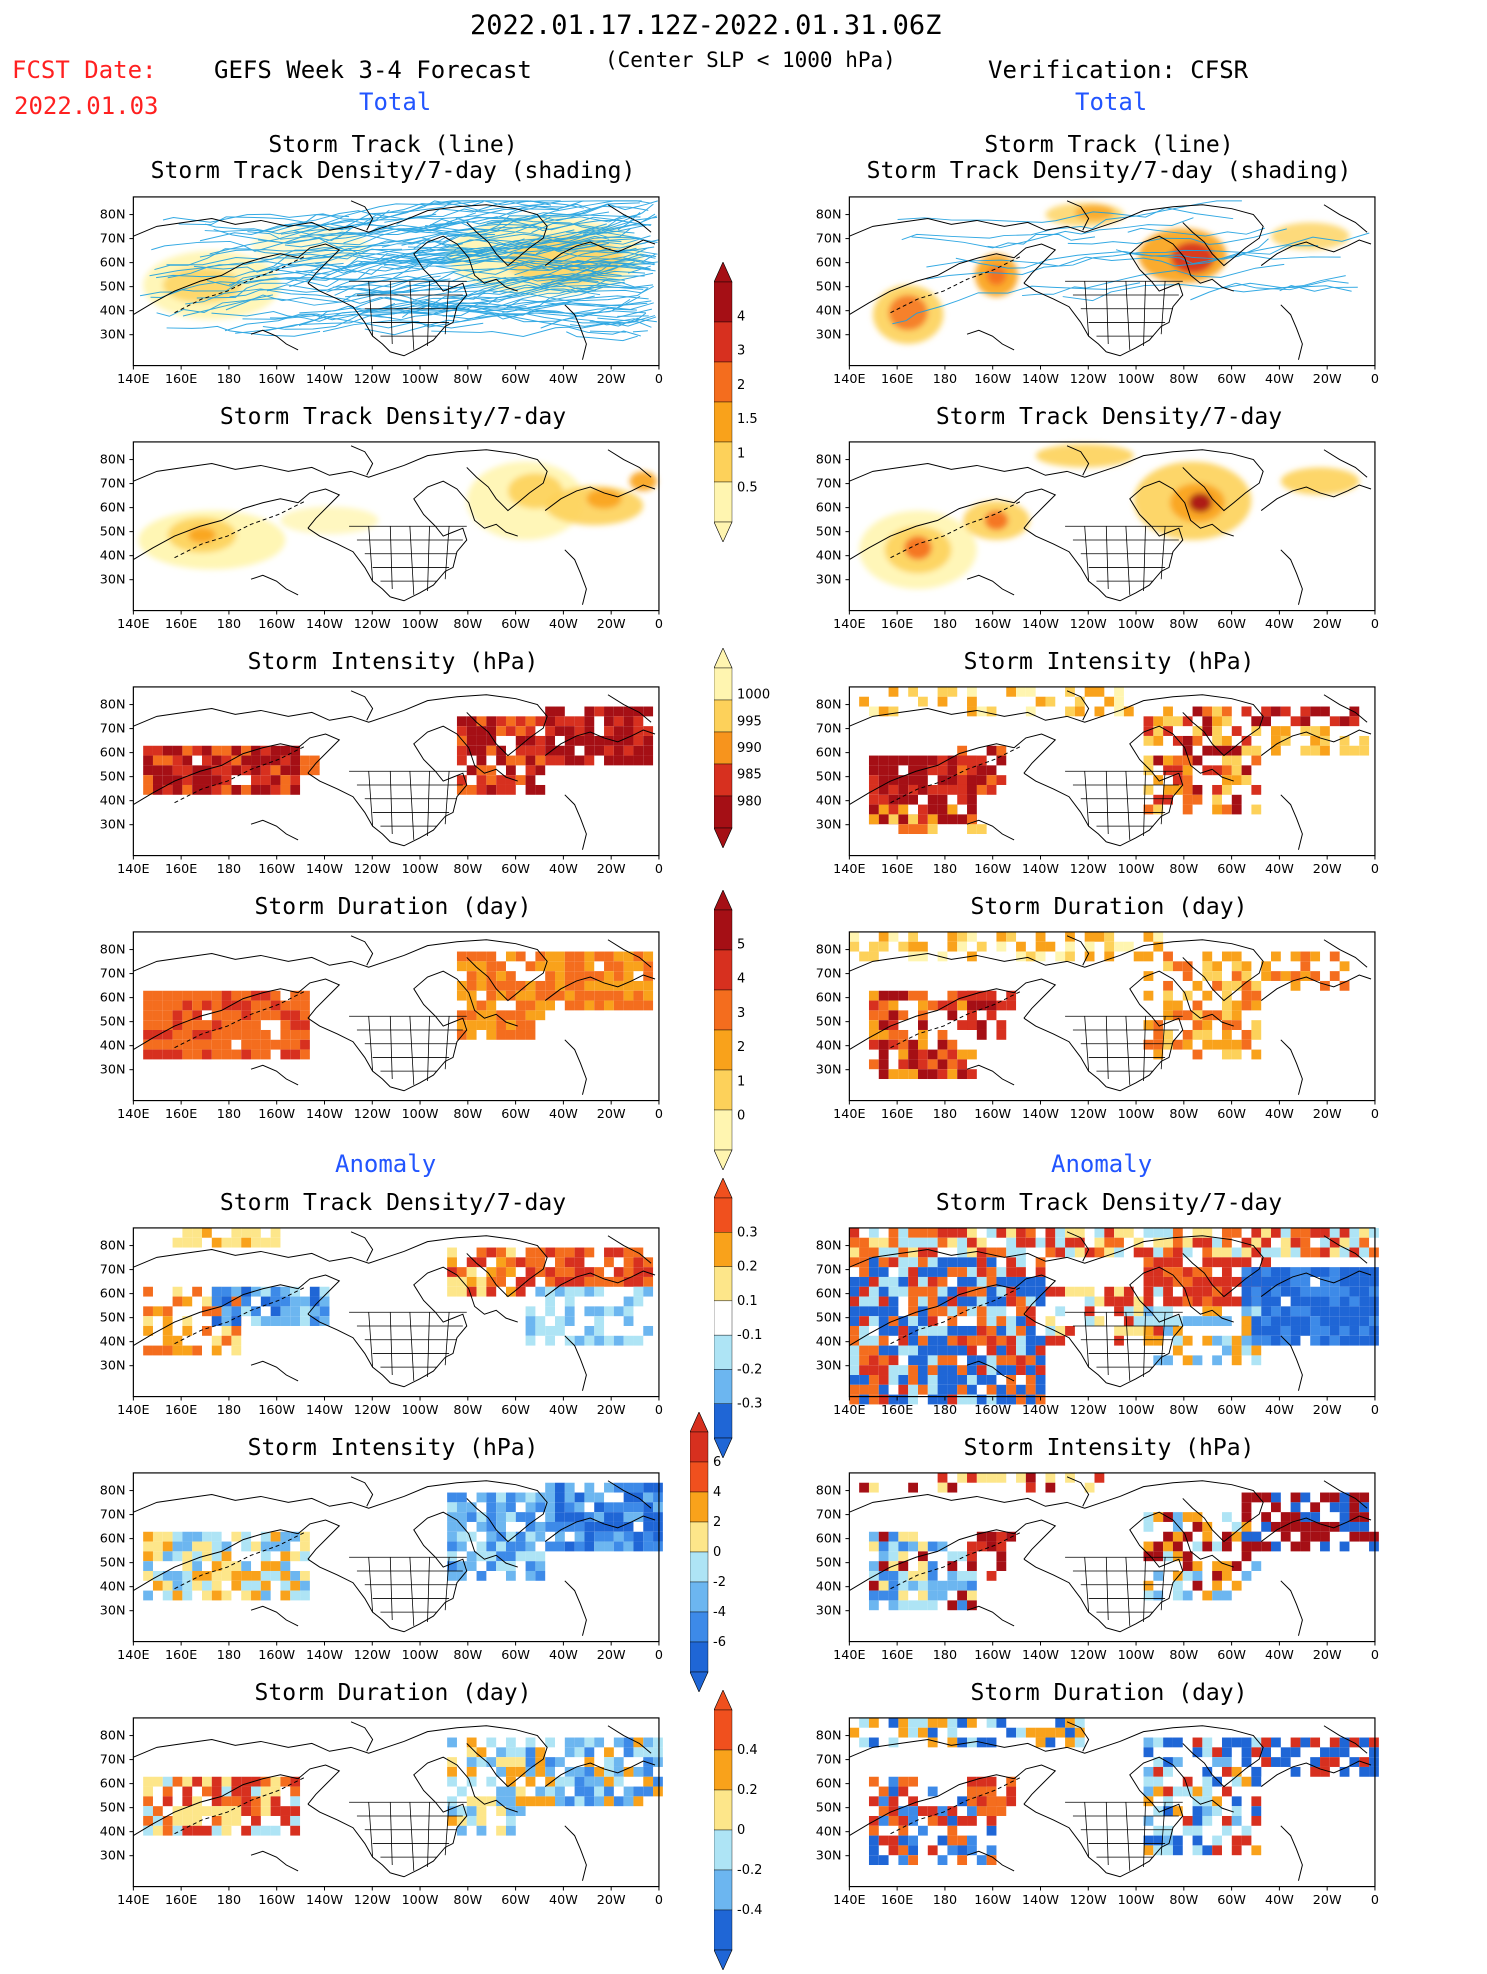 The image size is (1487, 1974). I want to click on colorbar-tick-label: 3, so click(741, 1013).